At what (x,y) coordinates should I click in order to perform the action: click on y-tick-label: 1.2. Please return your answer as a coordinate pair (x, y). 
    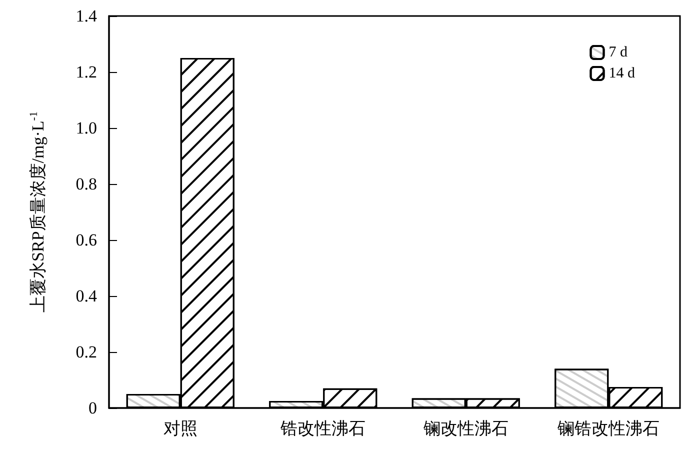
    Looking at the image, I should click on (86, 72).